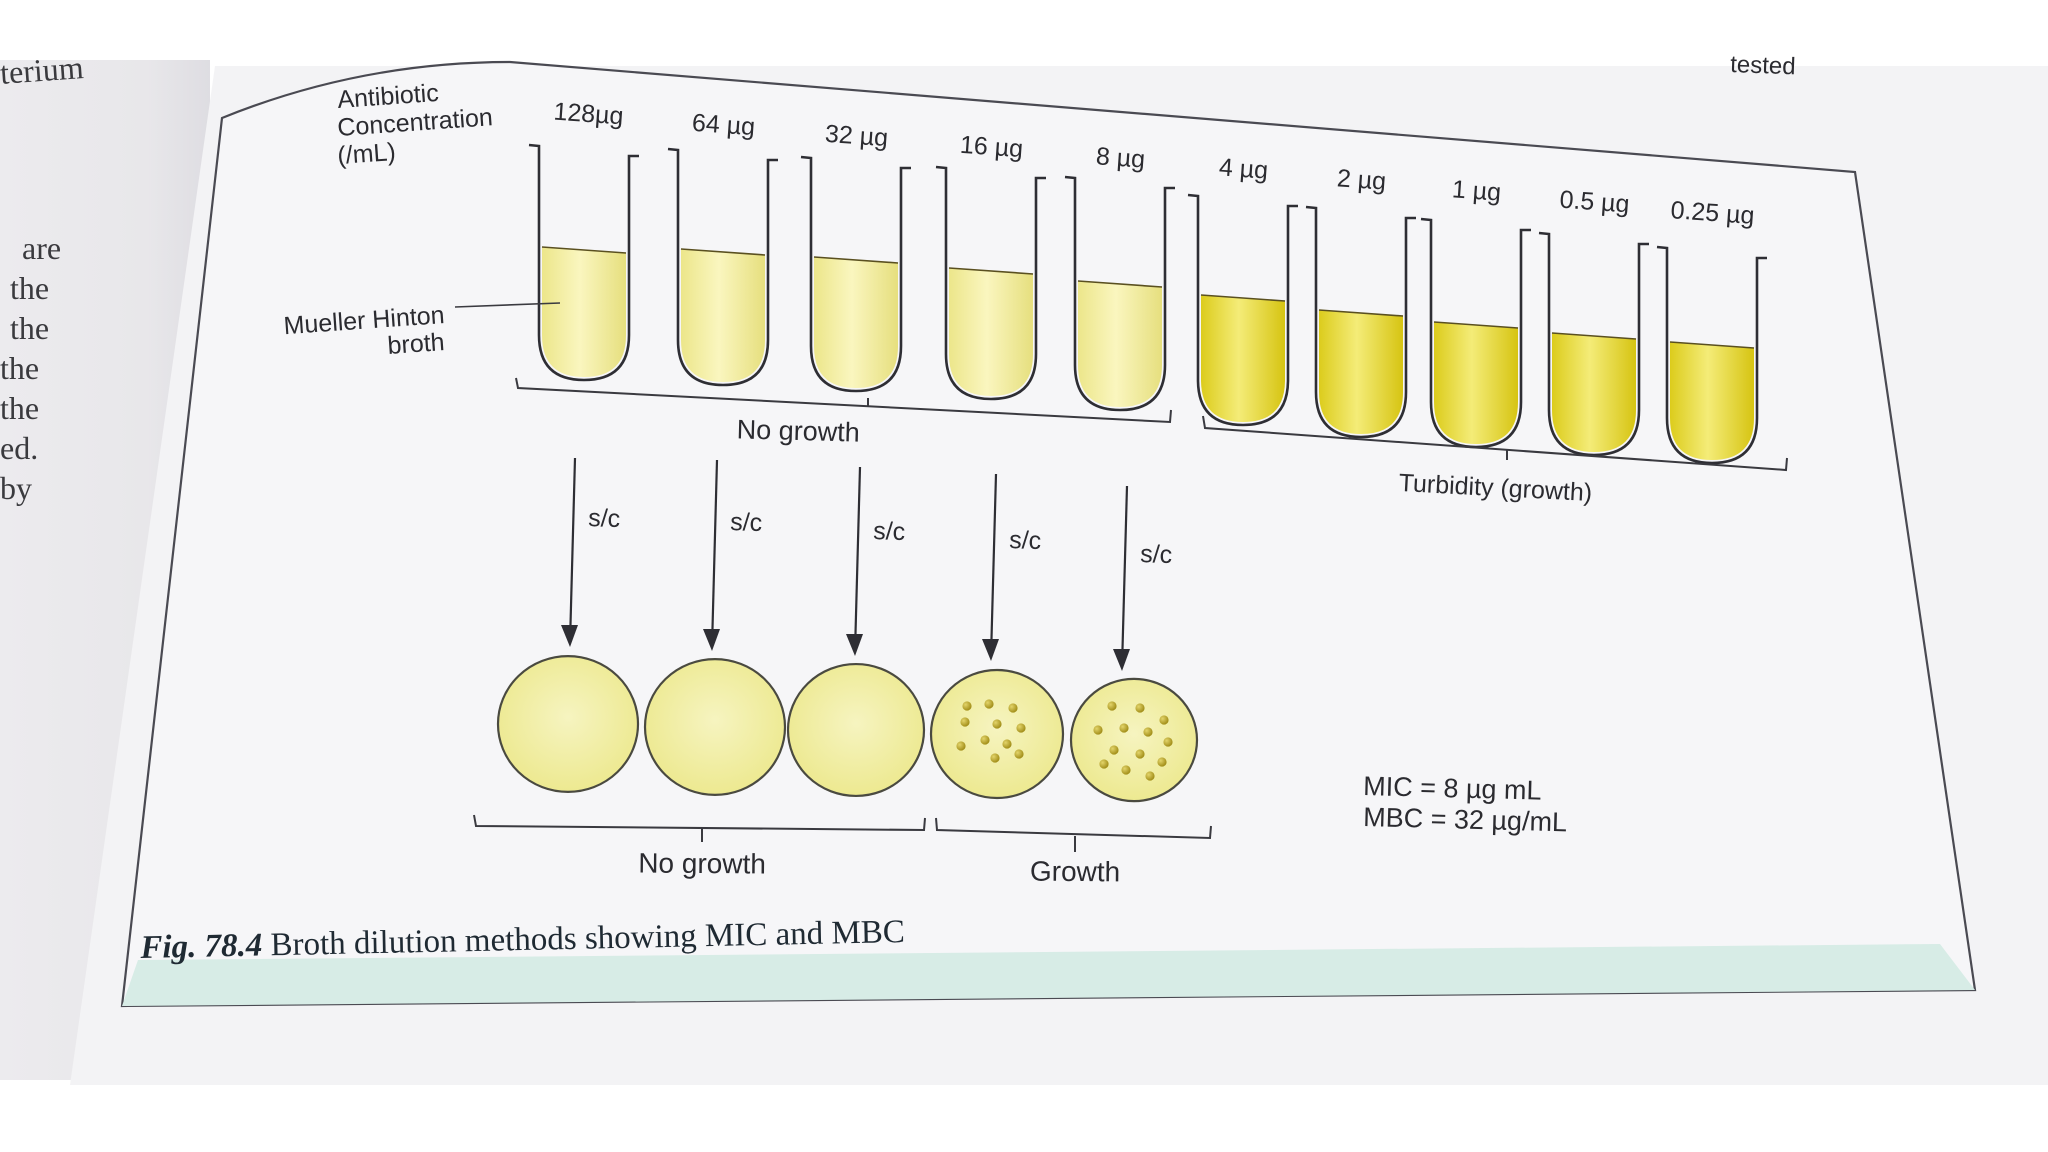 The image size is (2048, 1152). I want to click on plates-growth-label: Growth, so click(1075, 872).